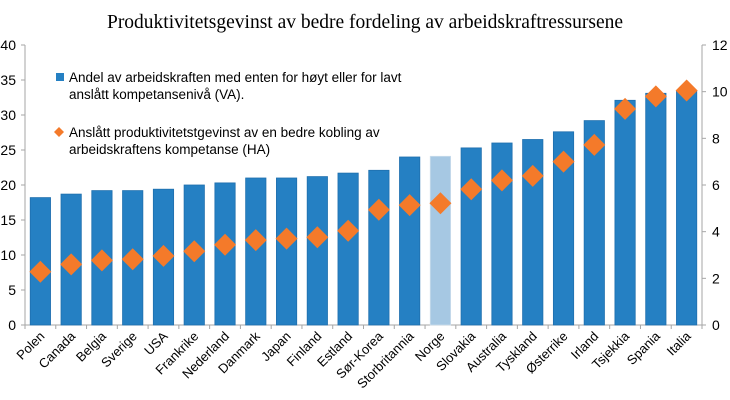  What do you see at coordinates (12, 290) in the screenshot?
I see `left-tick-label: 5` at bounding box center [12, 290].